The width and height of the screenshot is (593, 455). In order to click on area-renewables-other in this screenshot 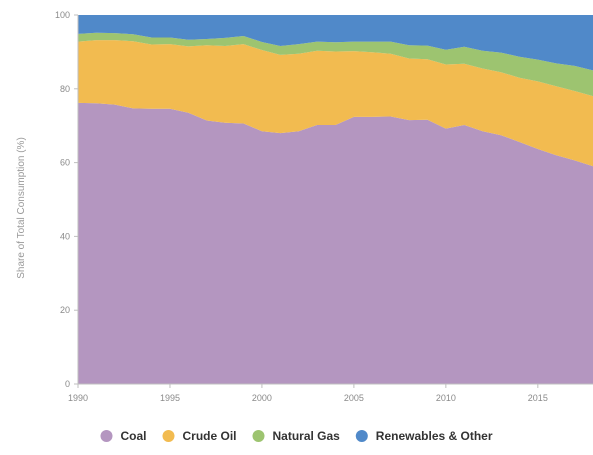, I will do `click(335, 43)`.